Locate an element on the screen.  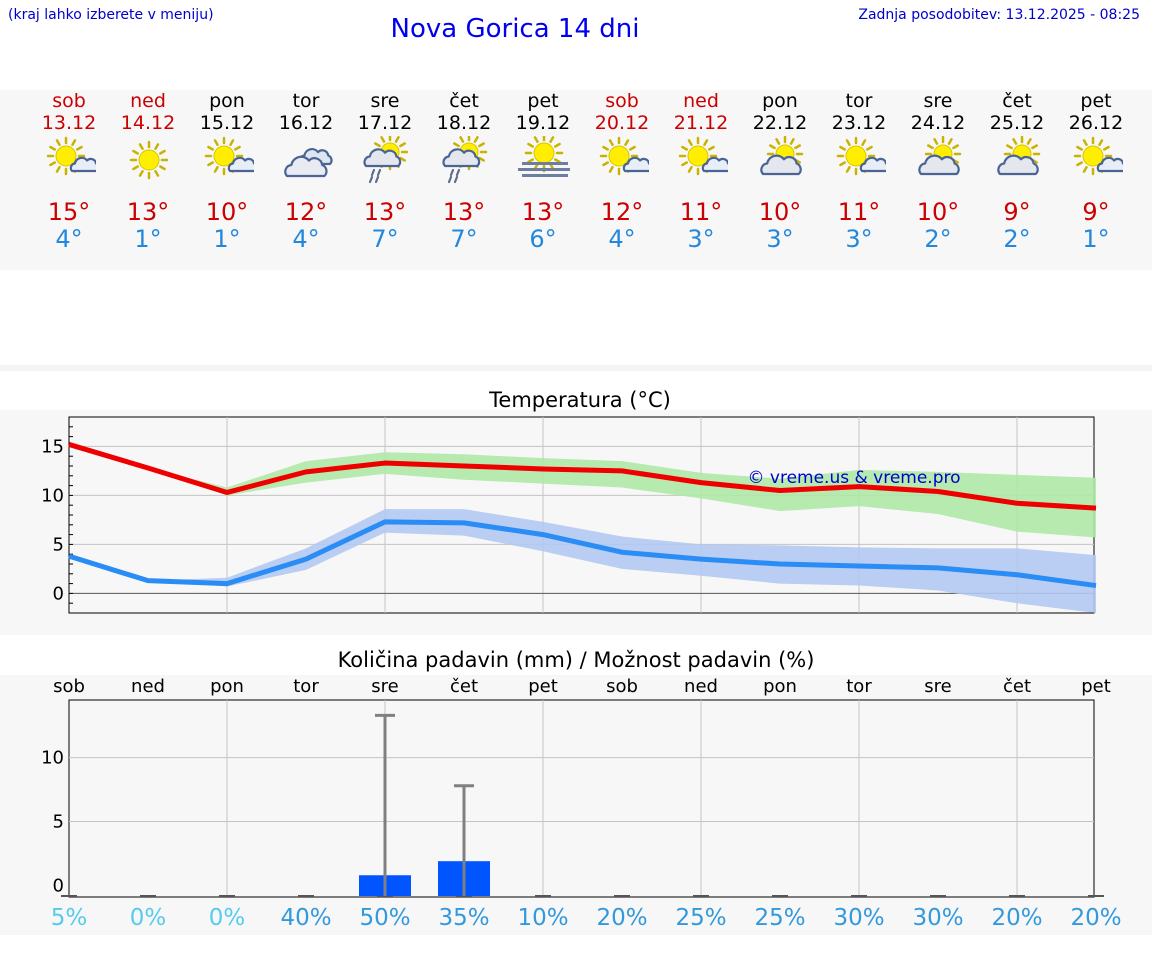
category-label: pet is located at coordinates (543, 686).